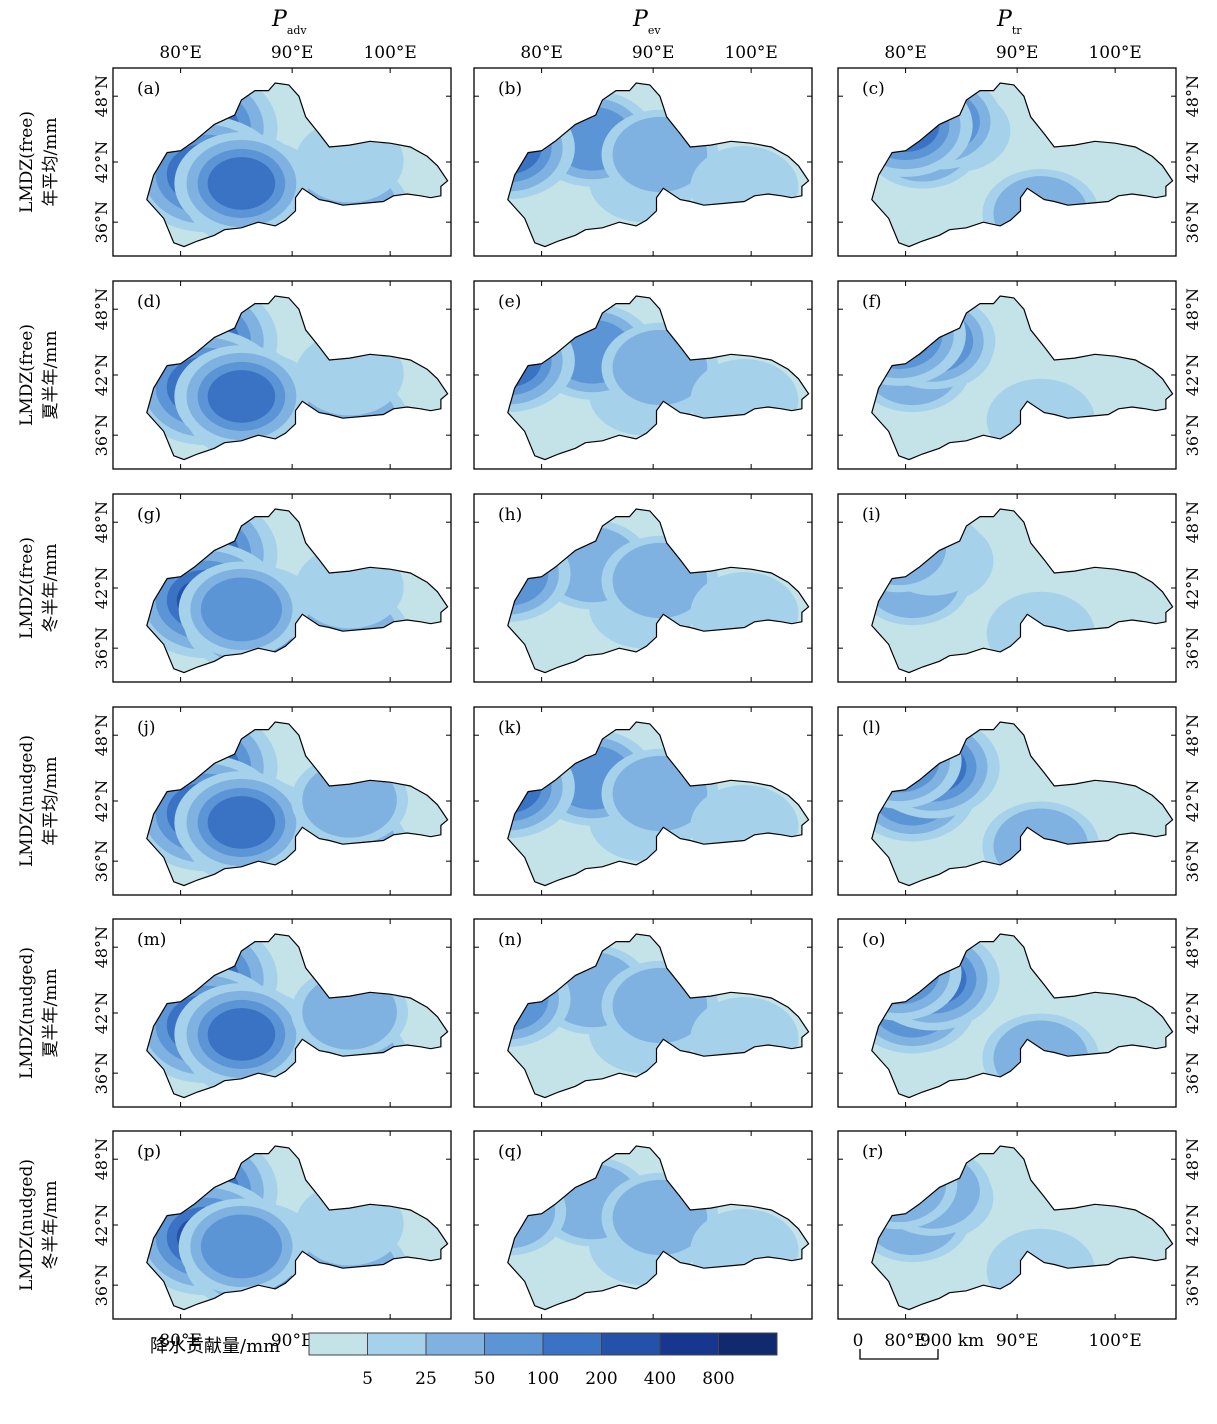  What do you see at coordinates (871, 515) in the screenshot?
I see `panel-label: (i)` at bounding box center [871, 515].